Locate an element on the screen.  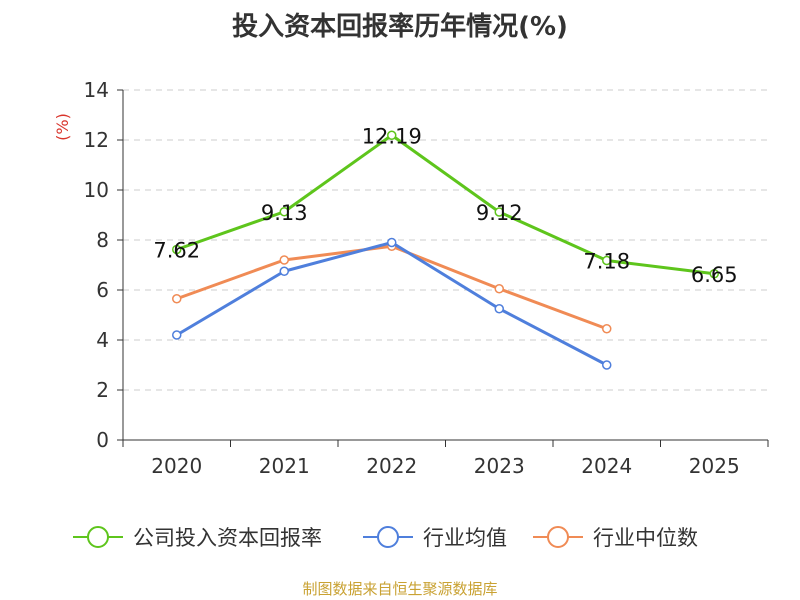
x-tick-label: 2023 is located at coordinates (499, 466).